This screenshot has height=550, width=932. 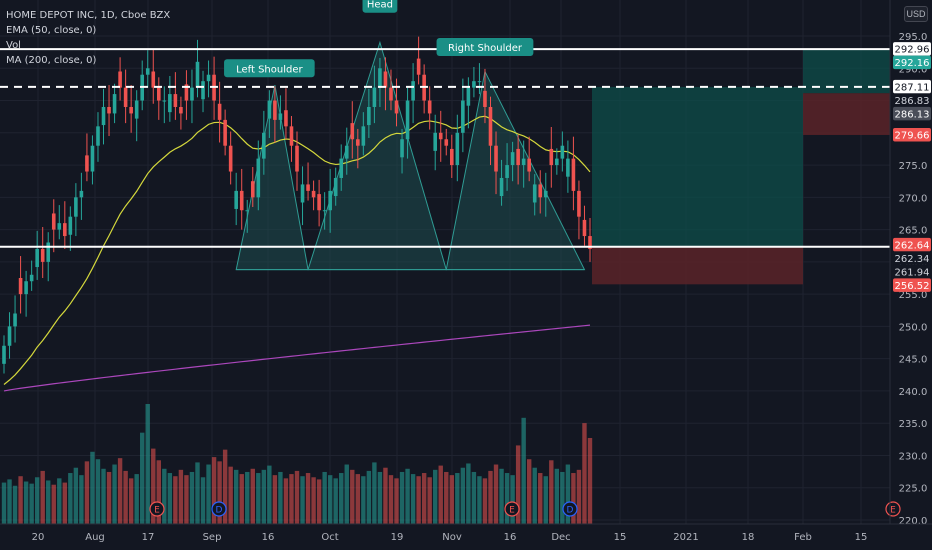 What do you see at coordinates (329, 537) in the screenshot?
I see `time-tick-label: Oct` at bounding box center [329, 537].